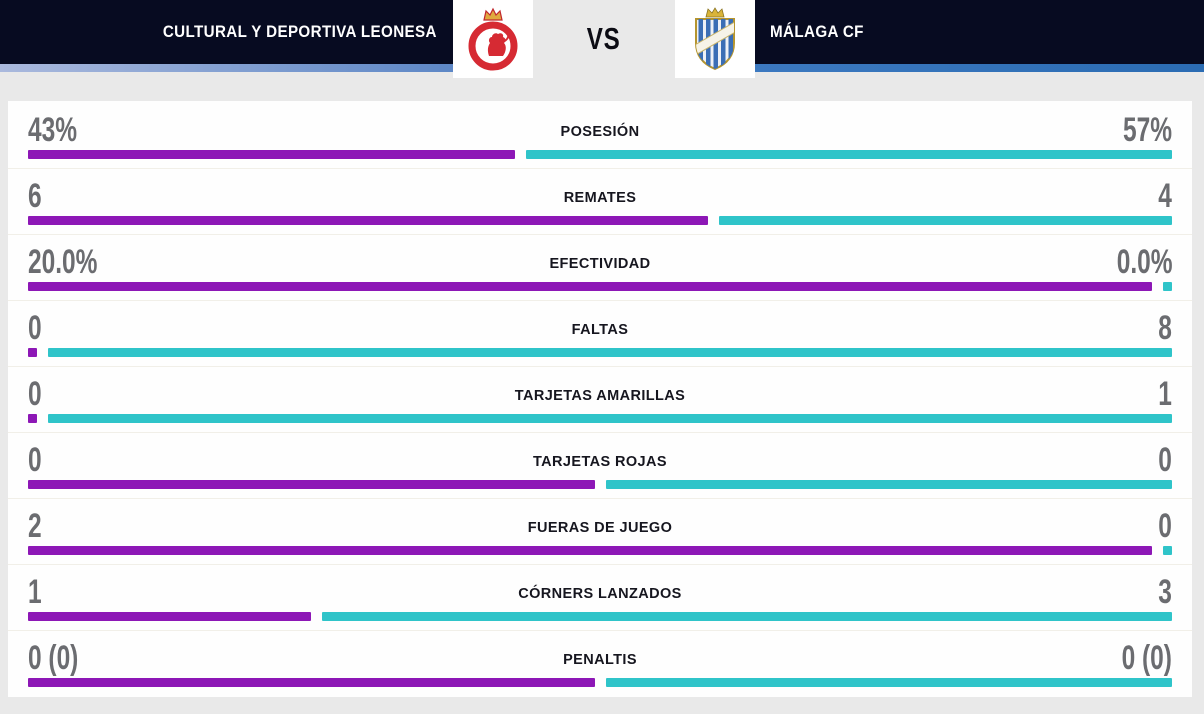  Describe the element at coordinates (600, 594) in the screenshot. I see `stat-label: CÓRNERS LANZADOS` at that location.